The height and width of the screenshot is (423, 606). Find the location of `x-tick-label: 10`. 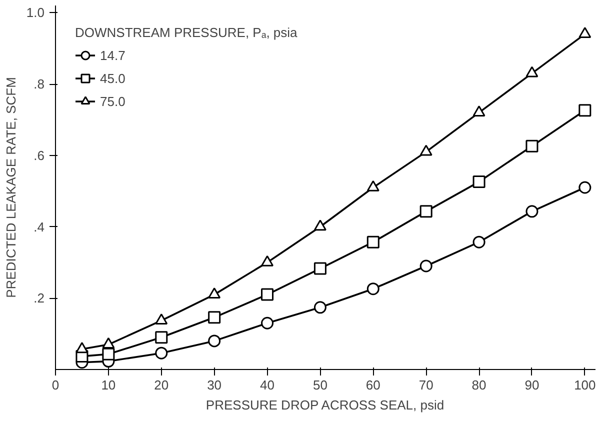

x-tick-label: 10 is located at coordinates (108, 385).